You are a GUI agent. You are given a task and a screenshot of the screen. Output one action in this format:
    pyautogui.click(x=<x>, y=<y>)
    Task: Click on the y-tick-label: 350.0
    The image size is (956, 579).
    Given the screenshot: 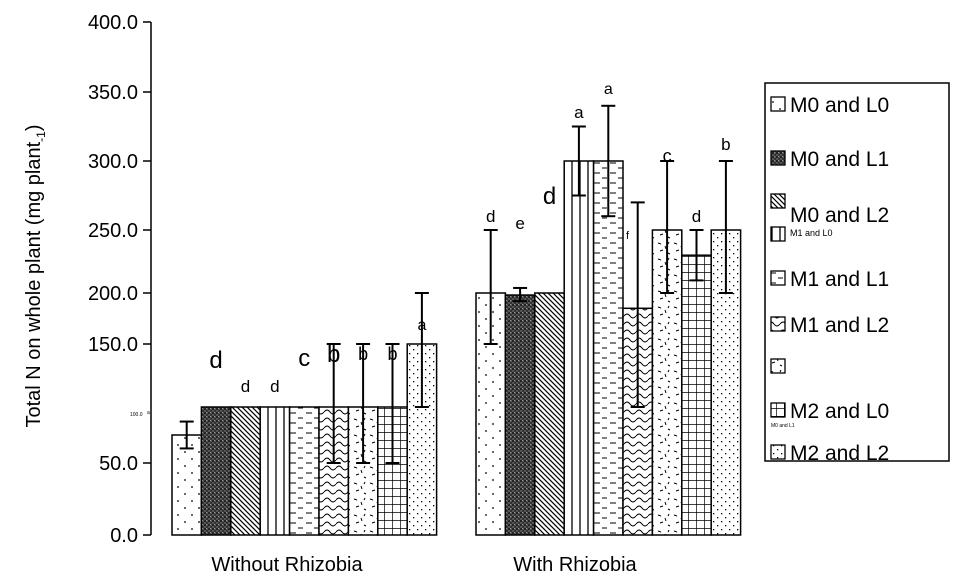 What is the action you would take?
    pyautogui.click(x=113, y=93)
    